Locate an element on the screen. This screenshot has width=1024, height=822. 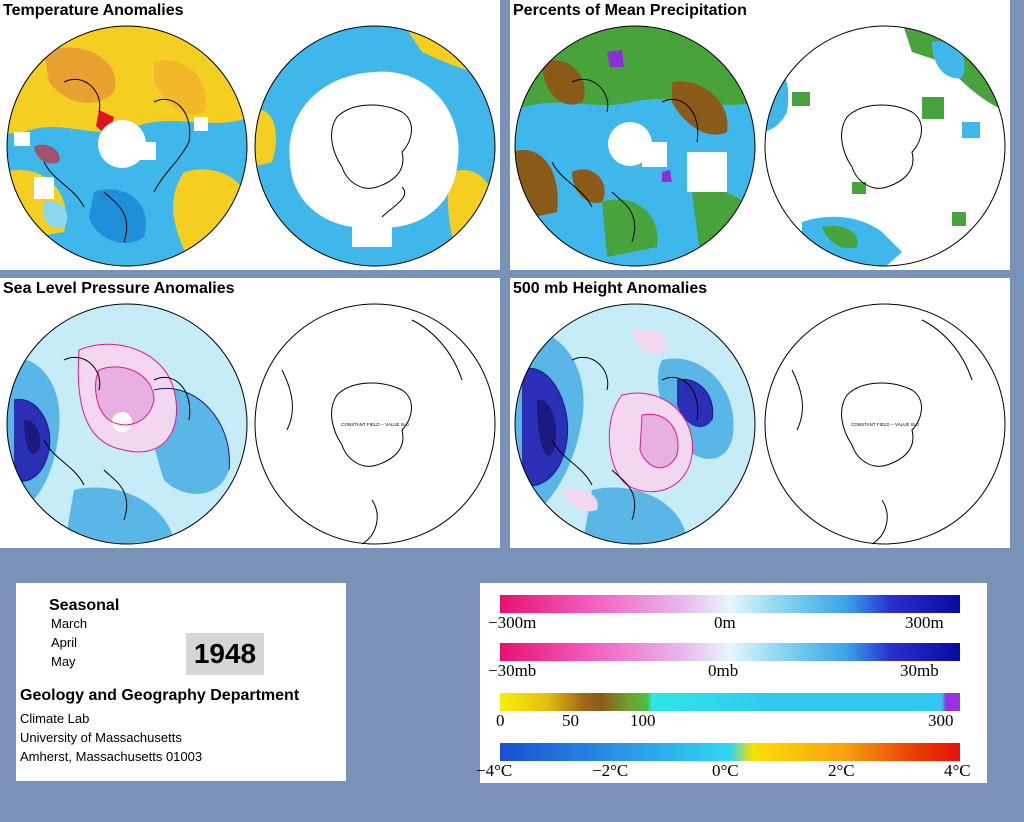
temperature-south-globe is located at coordinates (375, 146).